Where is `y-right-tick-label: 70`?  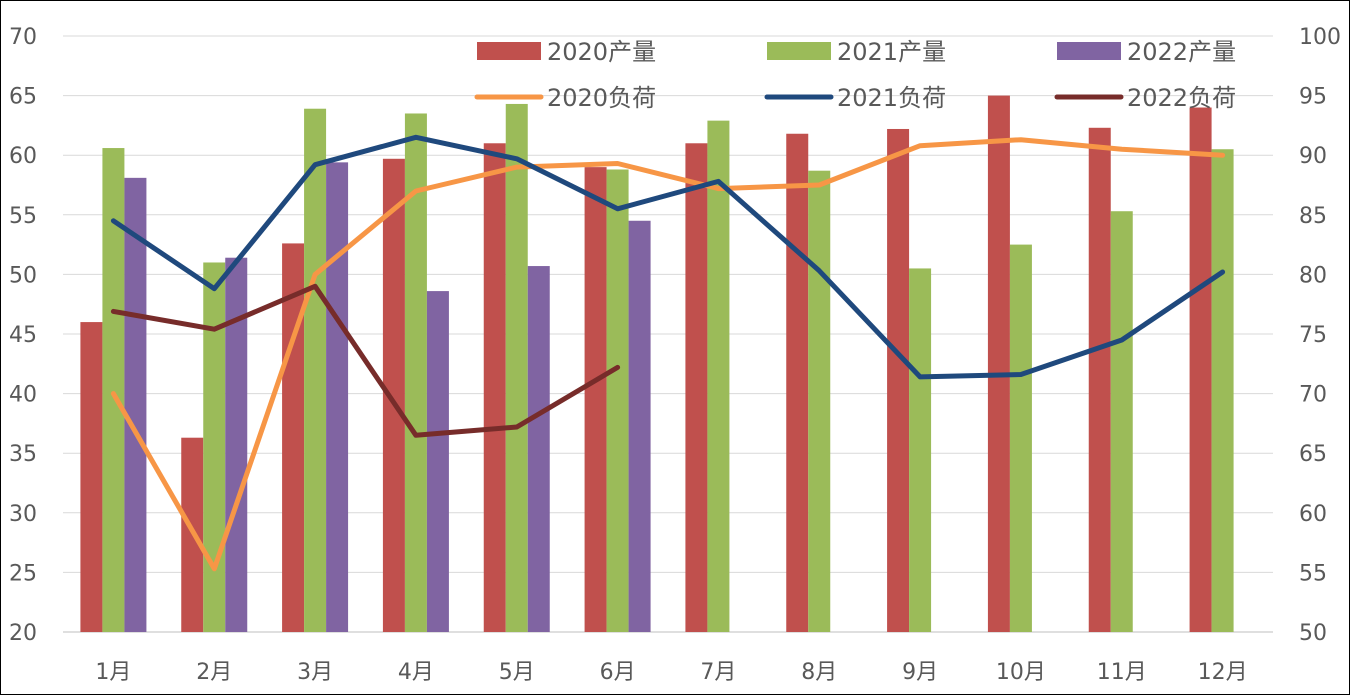 y-right-tick-label: 70 is located at coordinates (1313, 395).